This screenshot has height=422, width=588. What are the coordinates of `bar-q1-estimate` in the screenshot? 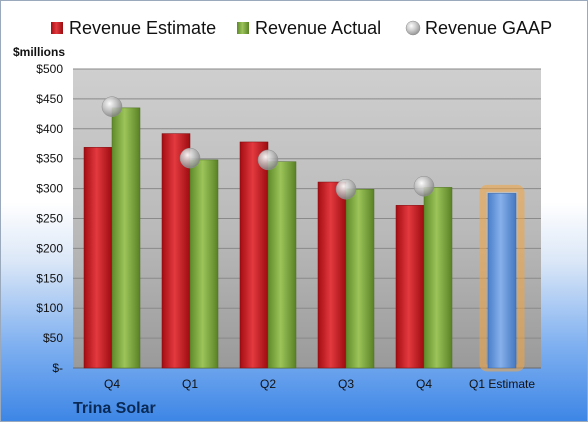 It's located at (502, 281).